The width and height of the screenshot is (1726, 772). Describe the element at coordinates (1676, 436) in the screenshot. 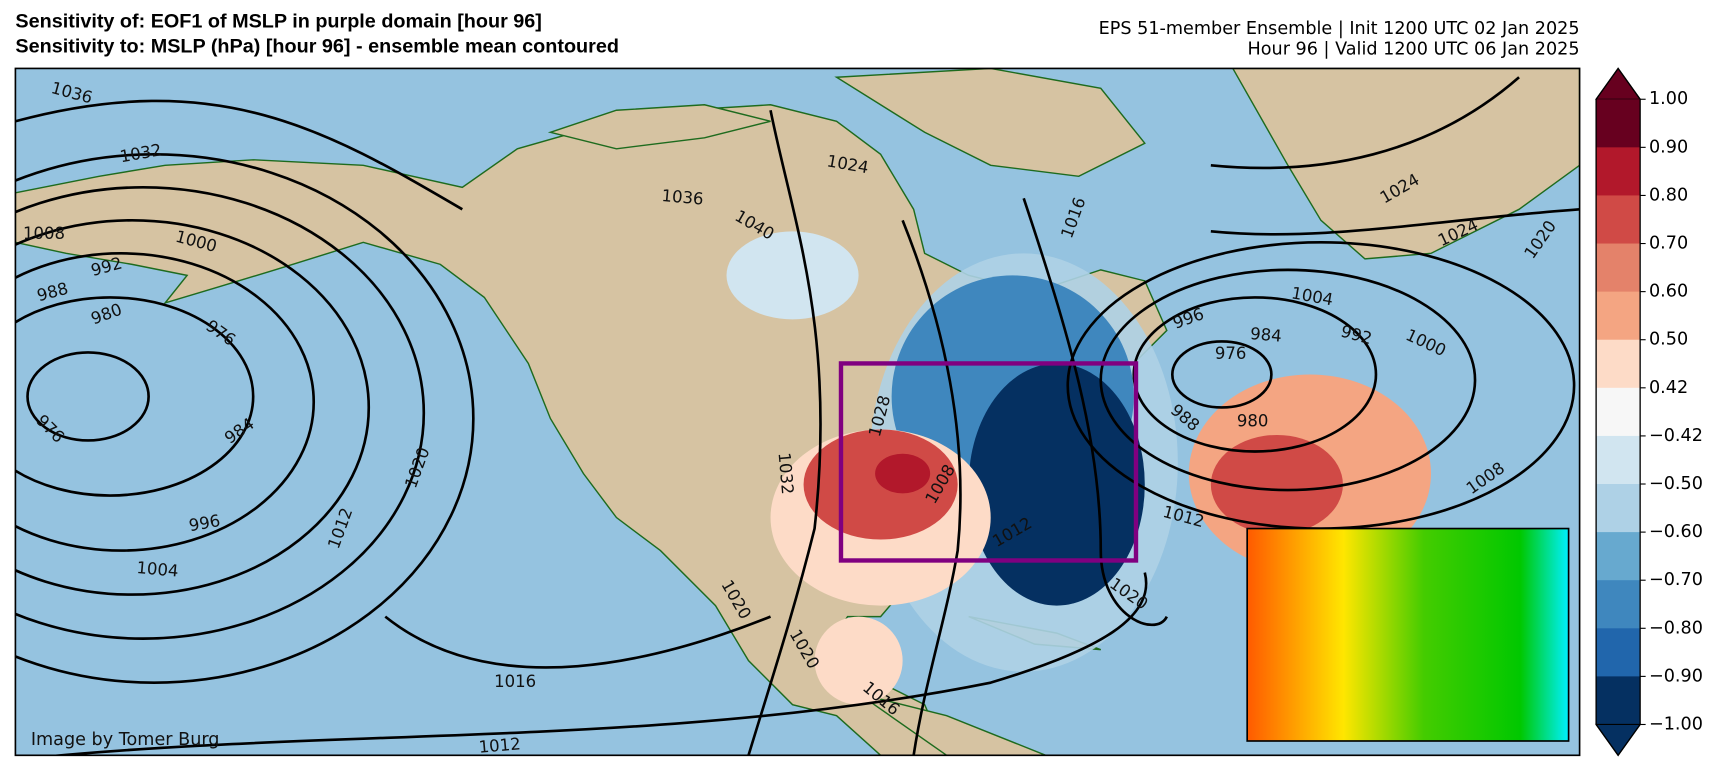

I see `colorbar-tick-label: −0.42` at that location.